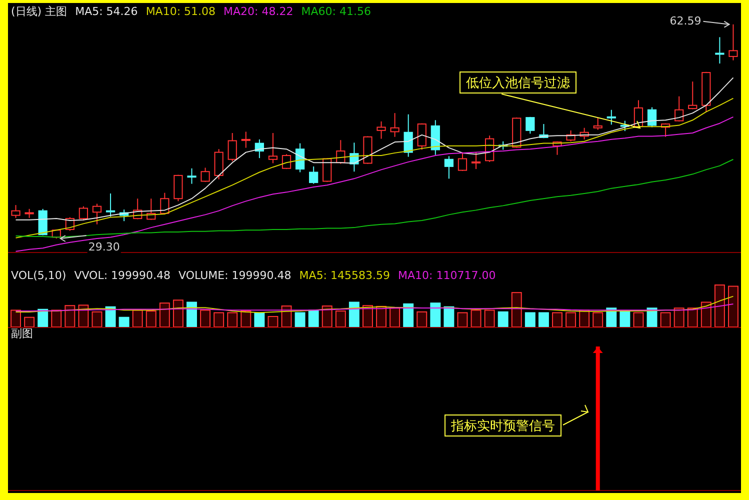  Describe the element at coordinates (106, 11) in the screenshot. I see `text: MA5: 54.26` at that location.